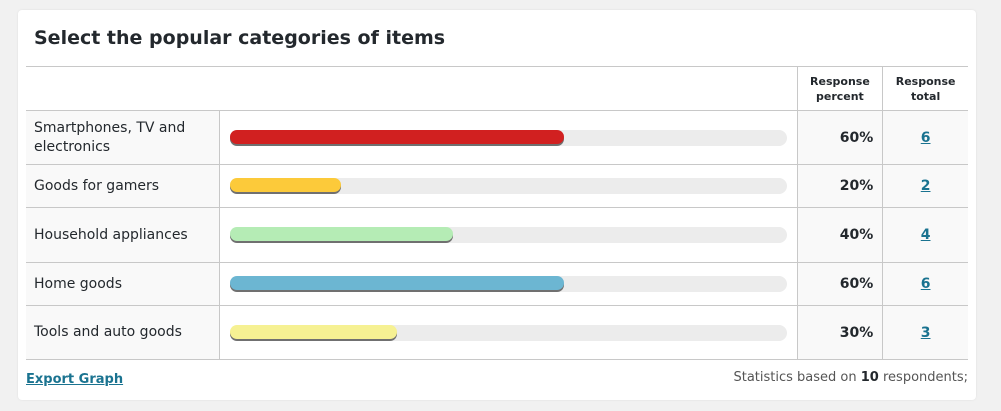 The width and height of the screenshot is (1001, 411). Describe the element at coordinates (412, 88) in the screenshot. I see `header-blank` at that location.